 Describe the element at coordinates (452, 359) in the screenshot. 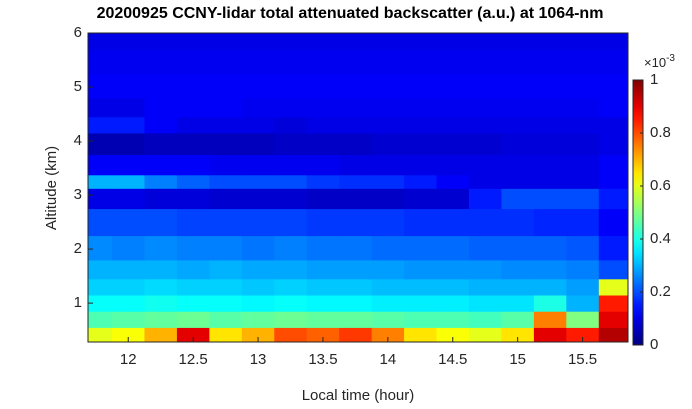

I see `x-tick-label: 14.5` at that location.